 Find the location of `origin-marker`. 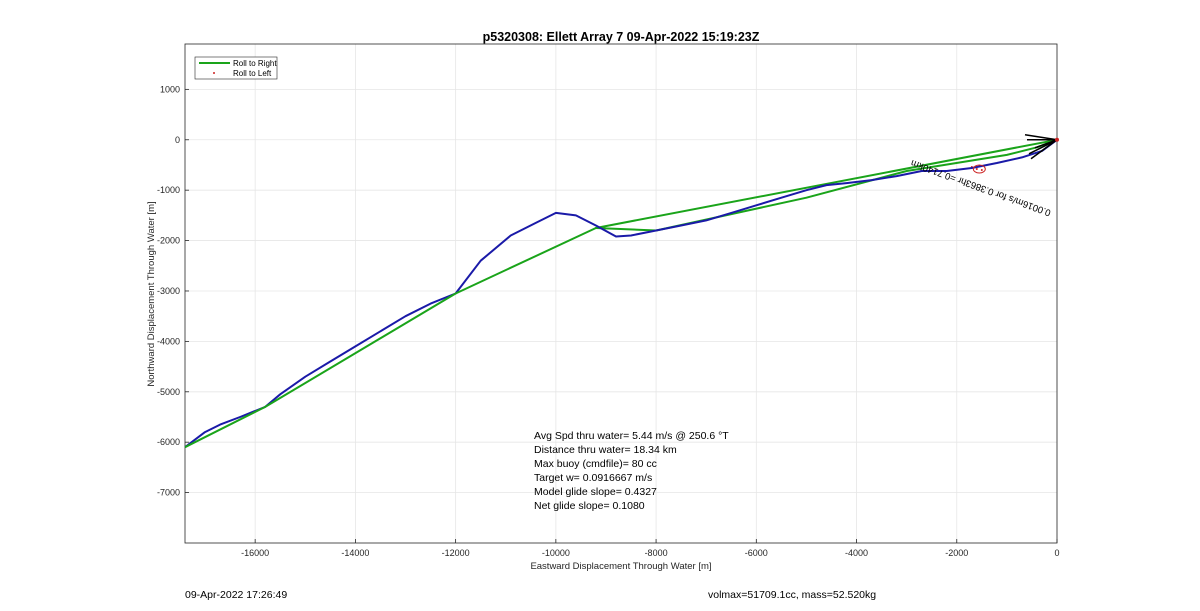

origin-marker is located at coordinates (1057, 139).